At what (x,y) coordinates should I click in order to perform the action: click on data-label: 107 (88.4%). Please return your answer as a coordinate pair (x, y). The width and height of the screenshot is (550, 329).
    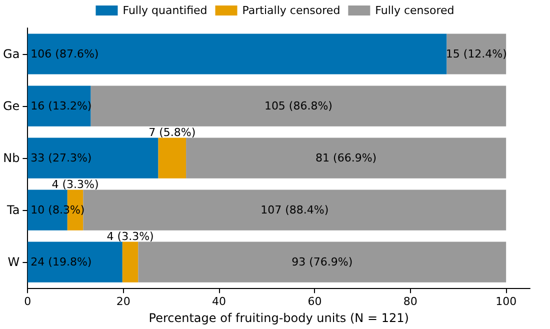
    Looking at the image, I should click on (294, 210).